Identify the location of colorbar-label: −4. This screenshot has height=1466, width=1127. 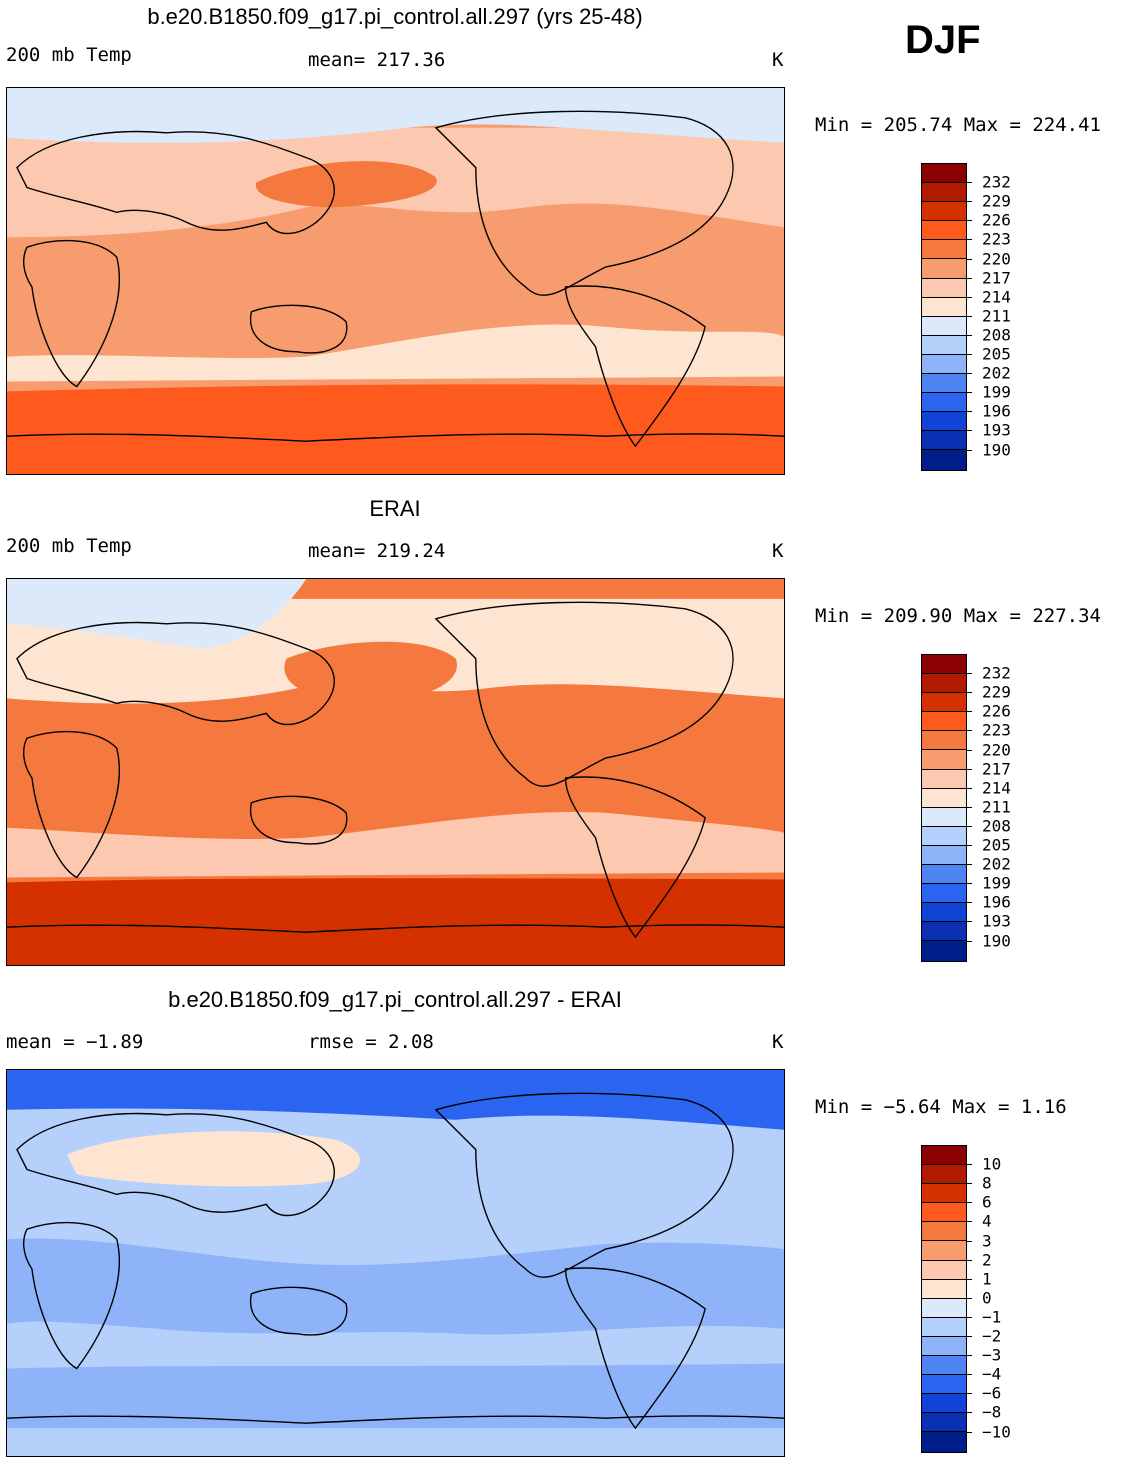
(992, 1374).